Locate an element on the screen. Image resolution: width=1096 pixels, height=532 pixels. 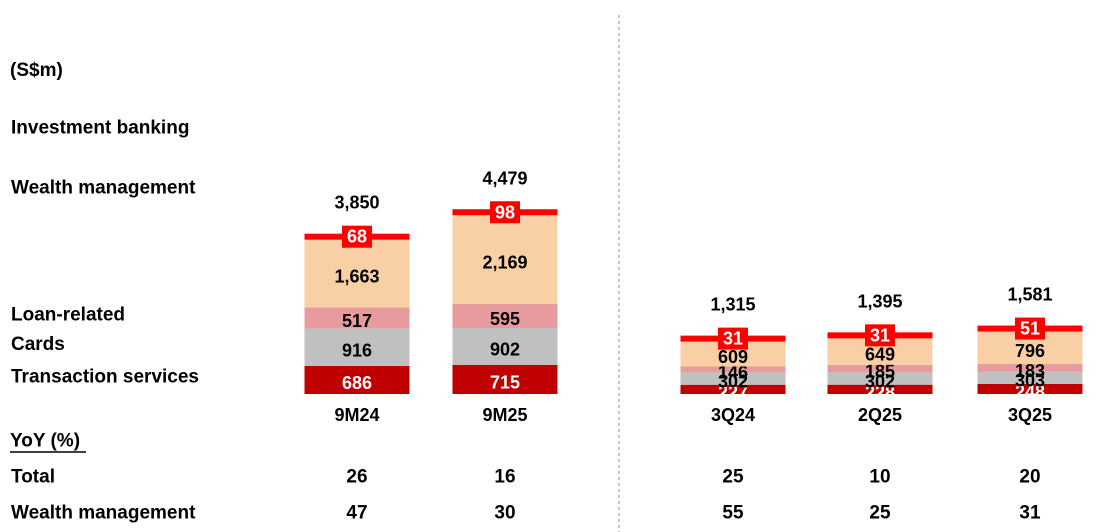
total-label: 4,479 is located at coordinates (504, 178).